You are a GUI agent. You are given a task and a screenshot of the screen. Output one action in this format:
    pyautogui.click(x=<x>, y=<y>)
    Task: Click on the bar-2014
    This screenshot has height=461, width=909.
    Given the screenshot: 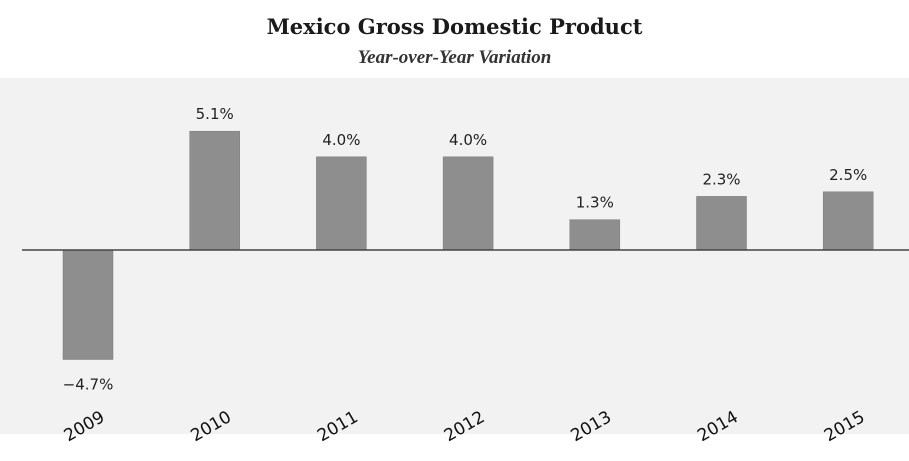 What is the action you would take?
    pyautogui.click(x=721, y=223)
    